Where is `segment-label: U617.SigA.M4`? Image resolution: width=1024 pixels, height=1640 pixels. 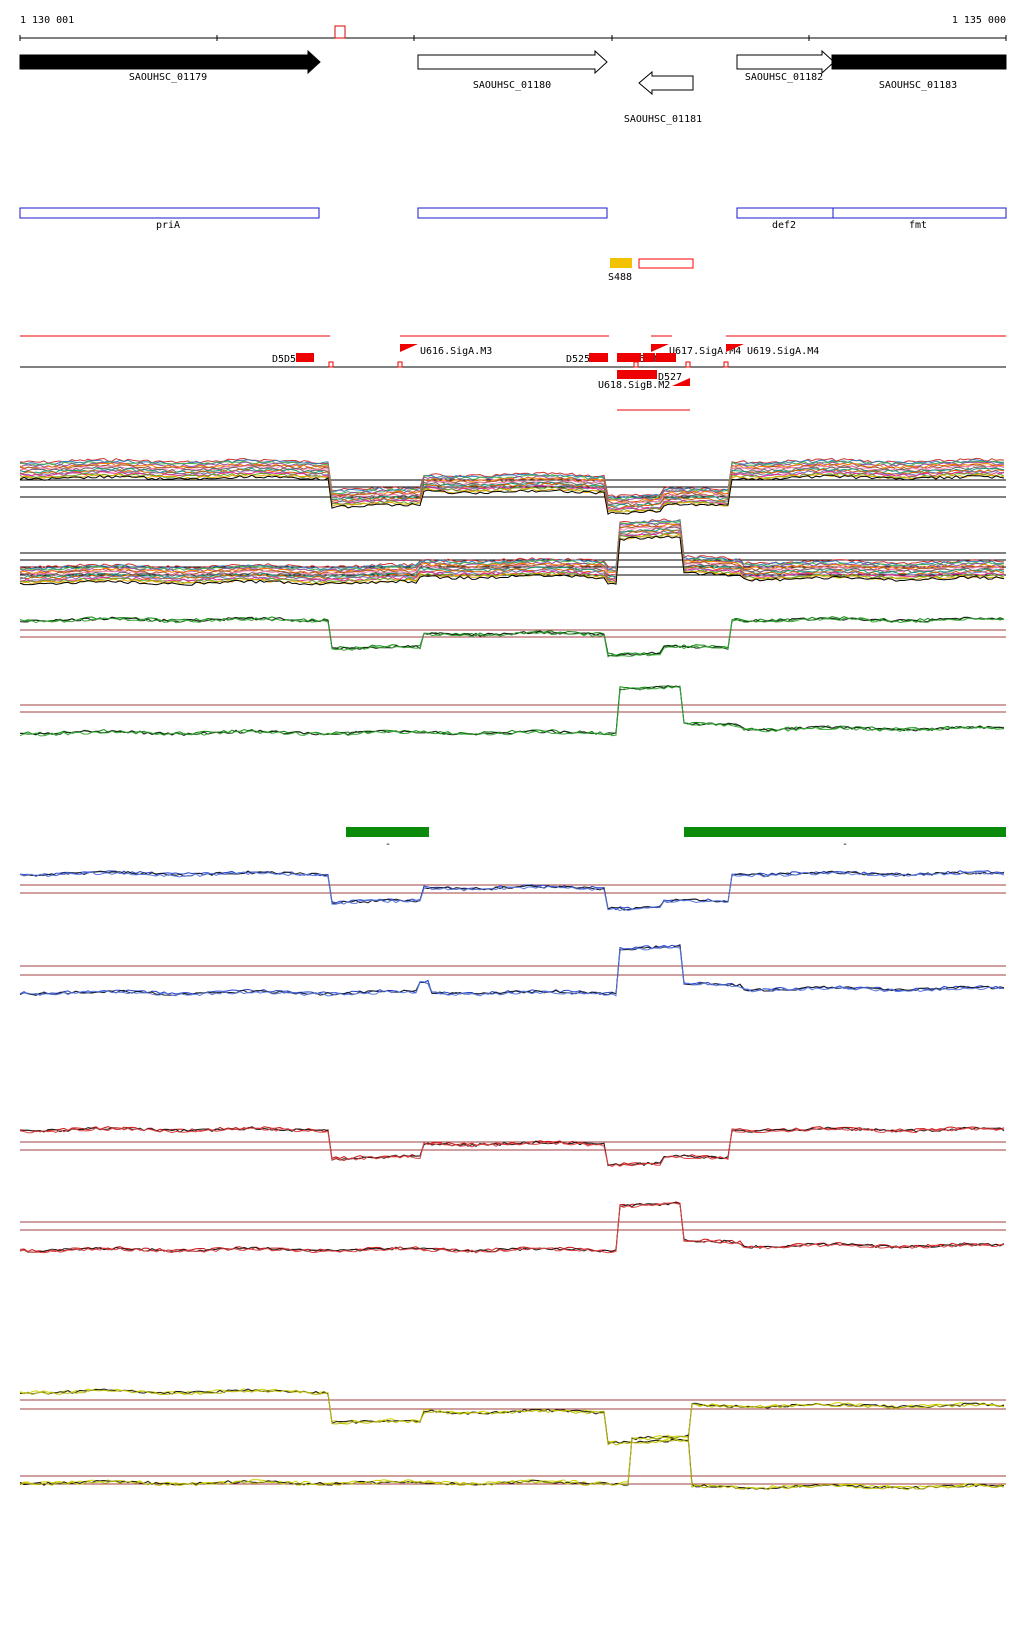
segment-label: U617.SigA.M4 is located at coordinates (705, 351).